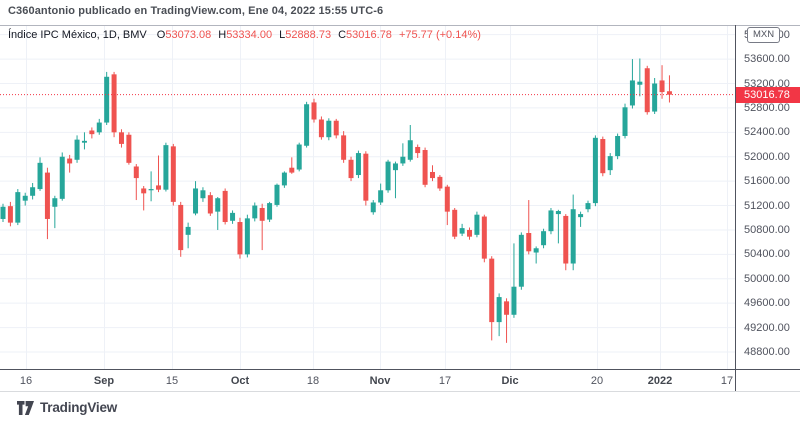 This screenshot has height=424, width=800. Describe the element at coordinates (400, 391) in the screenshot. I see `time-axis-bottom-border` at that location.